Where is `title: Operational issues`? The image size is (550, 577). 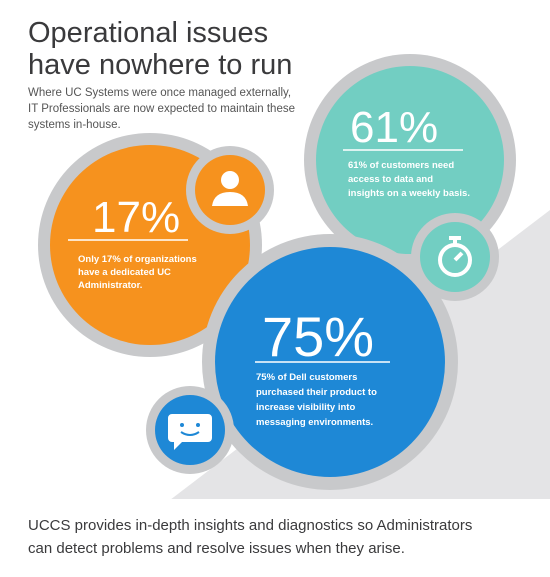 title: Operational issues is located at coordinates (148, 33).